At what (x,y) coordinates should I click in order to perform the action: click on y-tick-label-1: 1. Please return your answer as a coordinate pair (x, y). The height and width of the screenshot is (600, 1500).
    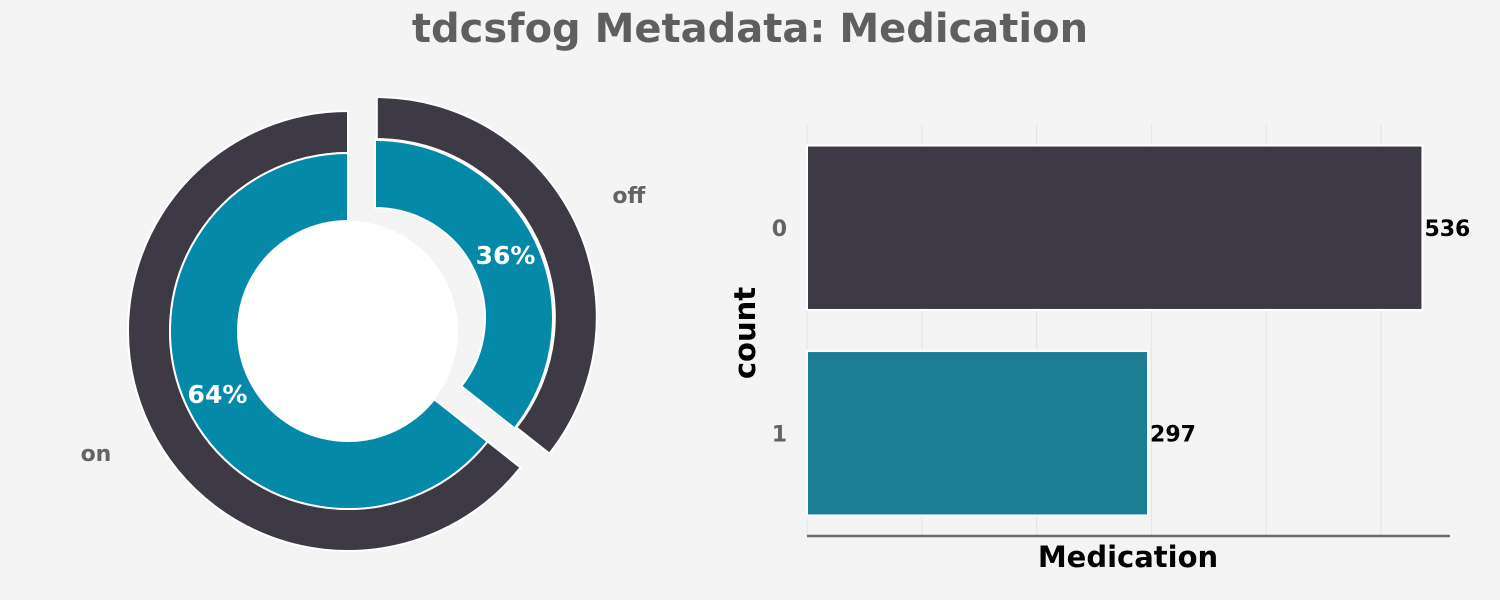
    Looking at the image, I should click on (779, 434).